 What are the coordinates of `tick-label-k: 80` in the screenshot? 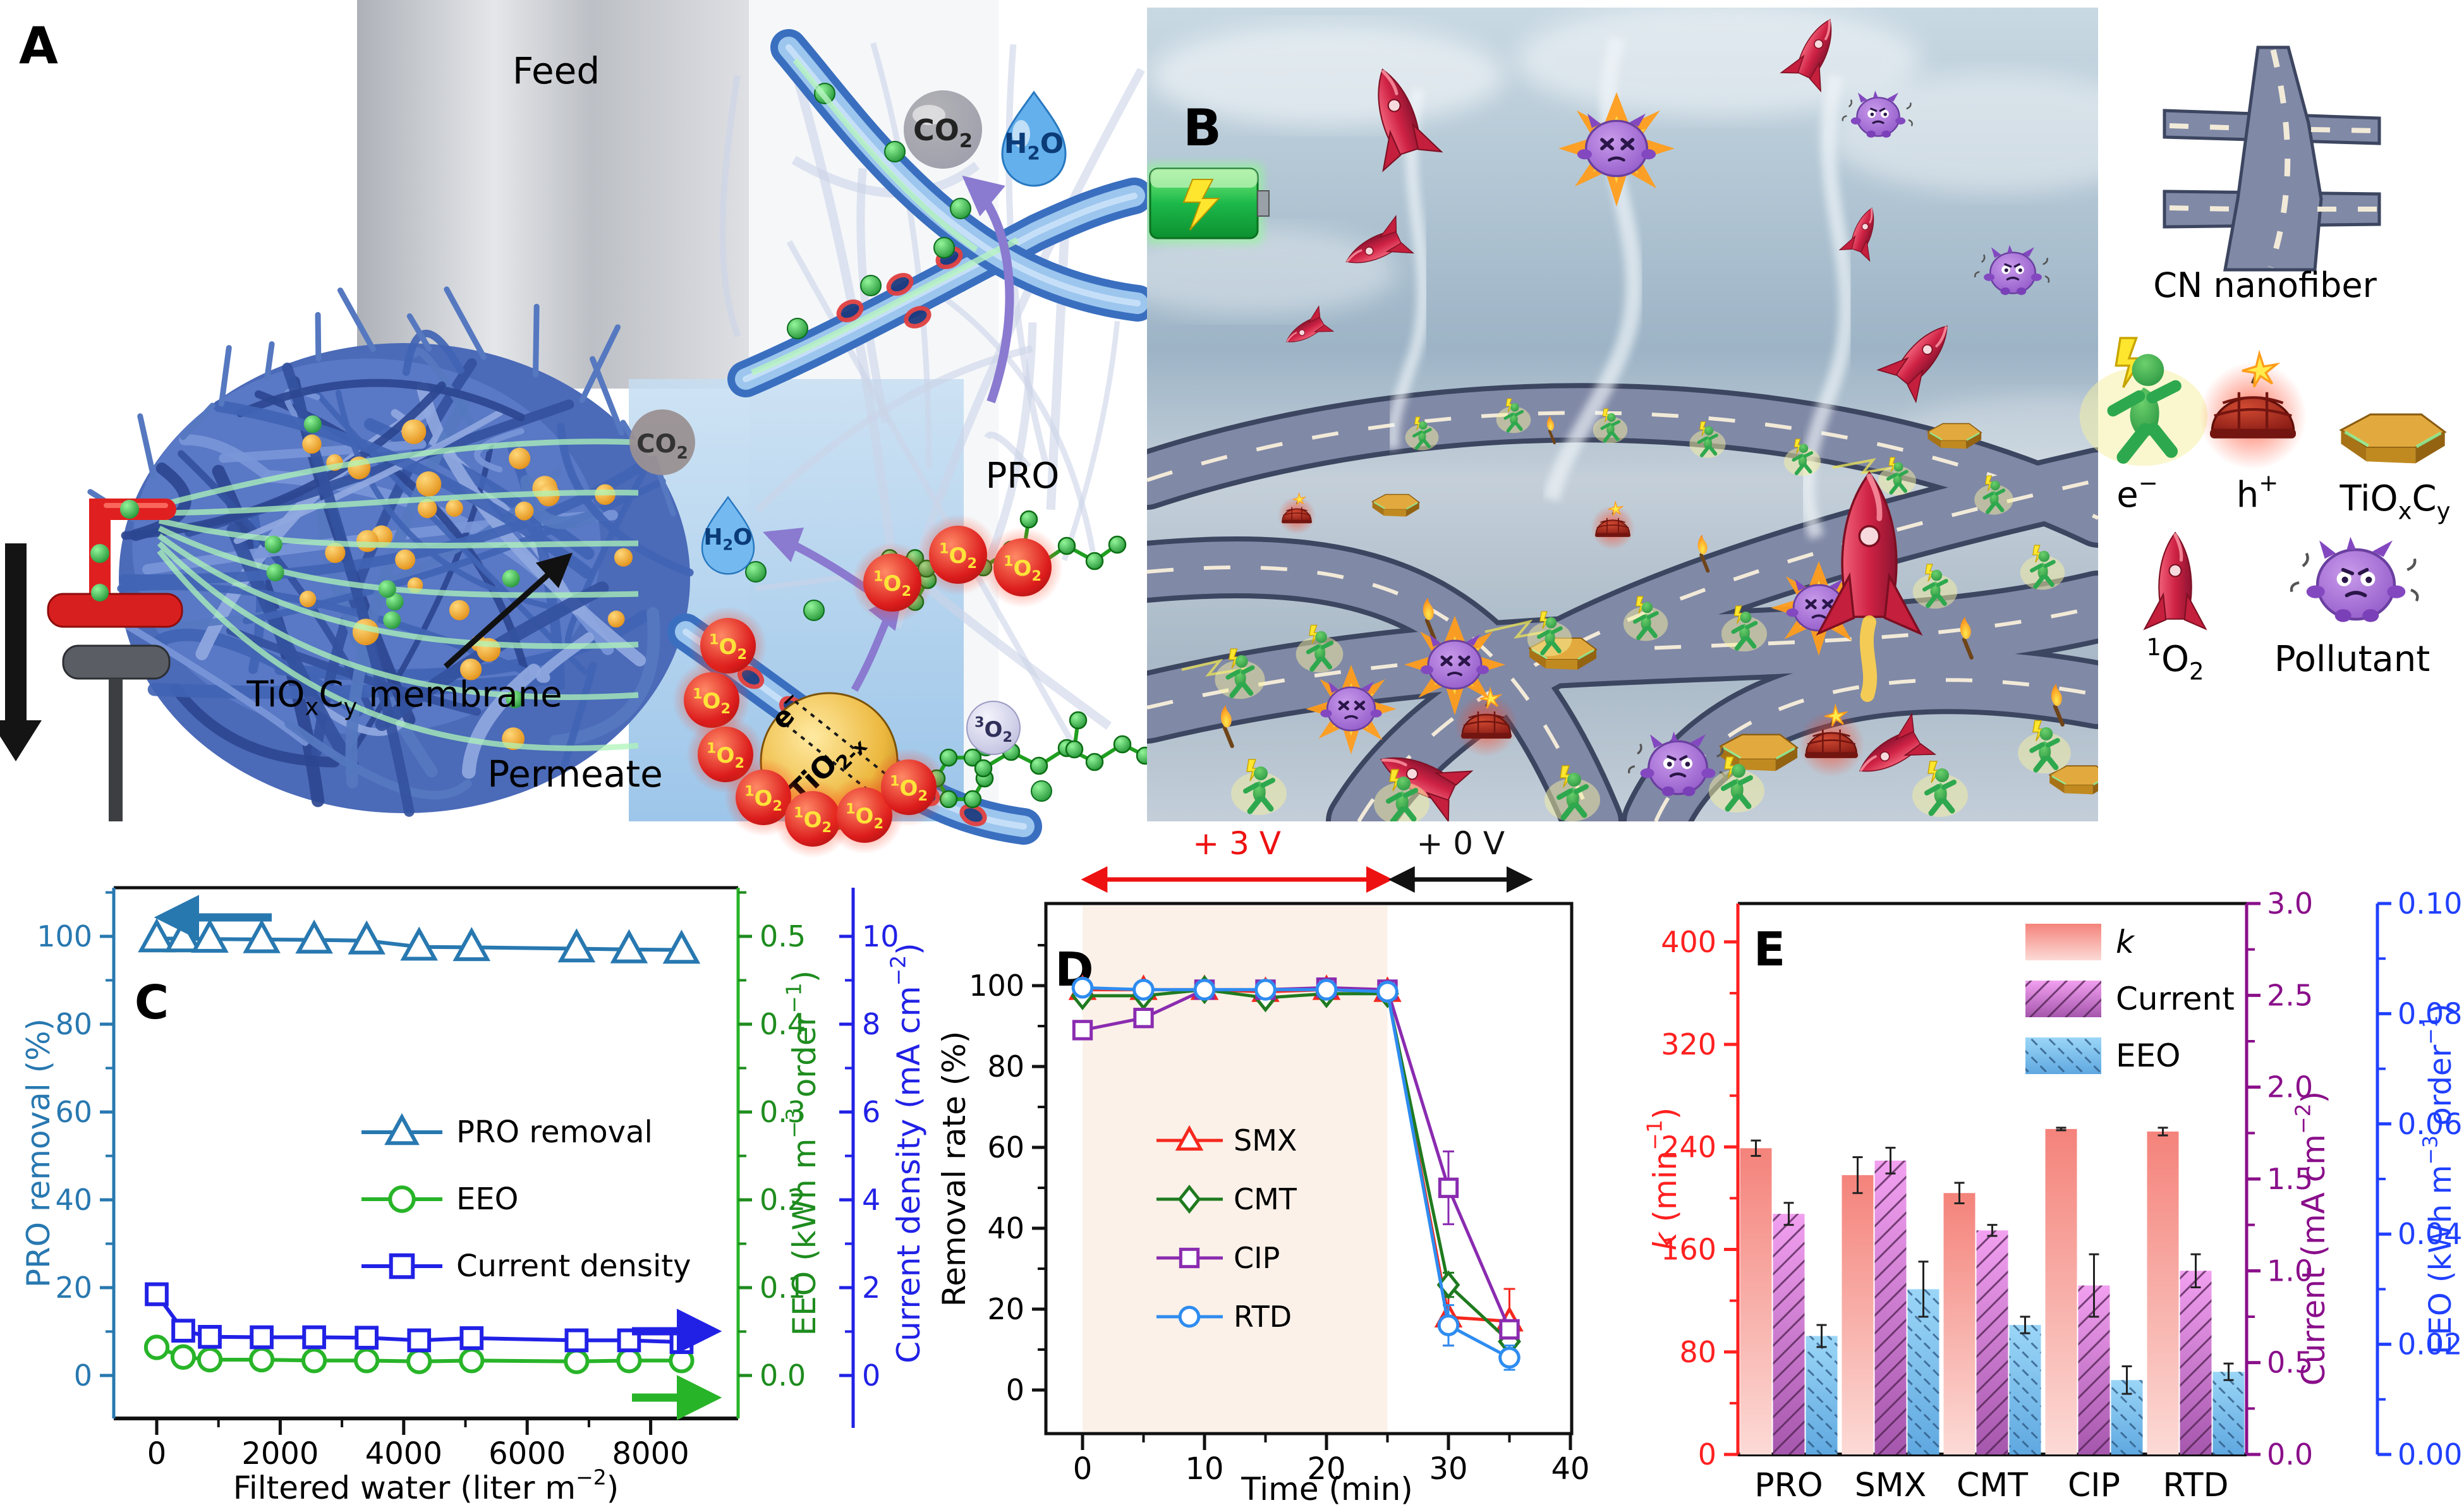 It's located at (1697, 1352).